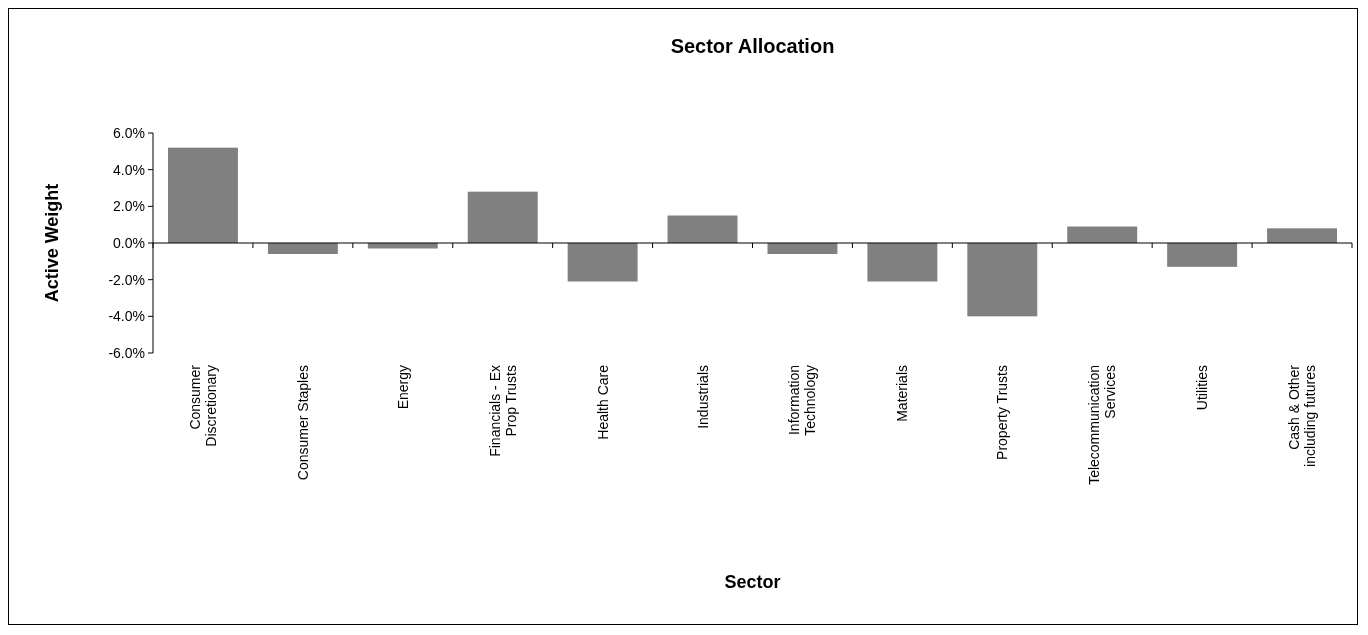 This screenshot has height=635, width=1368. I want to click on x-tick-label: Industrials, so click(702, 397).